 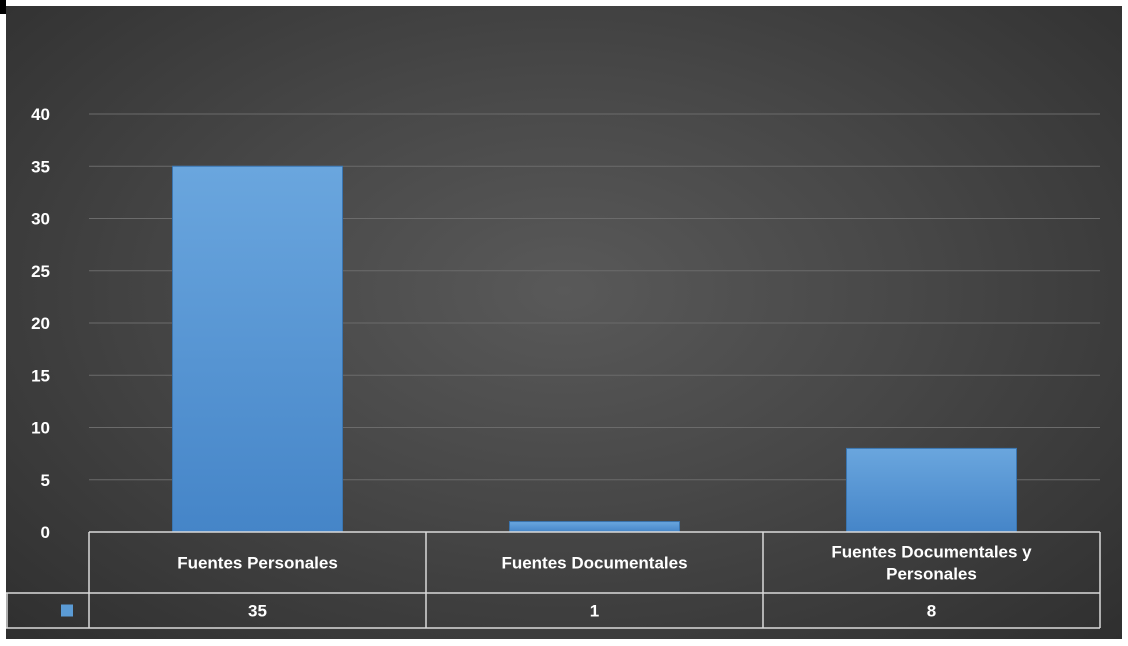 What do you see at coordinates (40, 219) in the screenshot?
I see `y-tick-label: 30` at bounding box center [40, 219].